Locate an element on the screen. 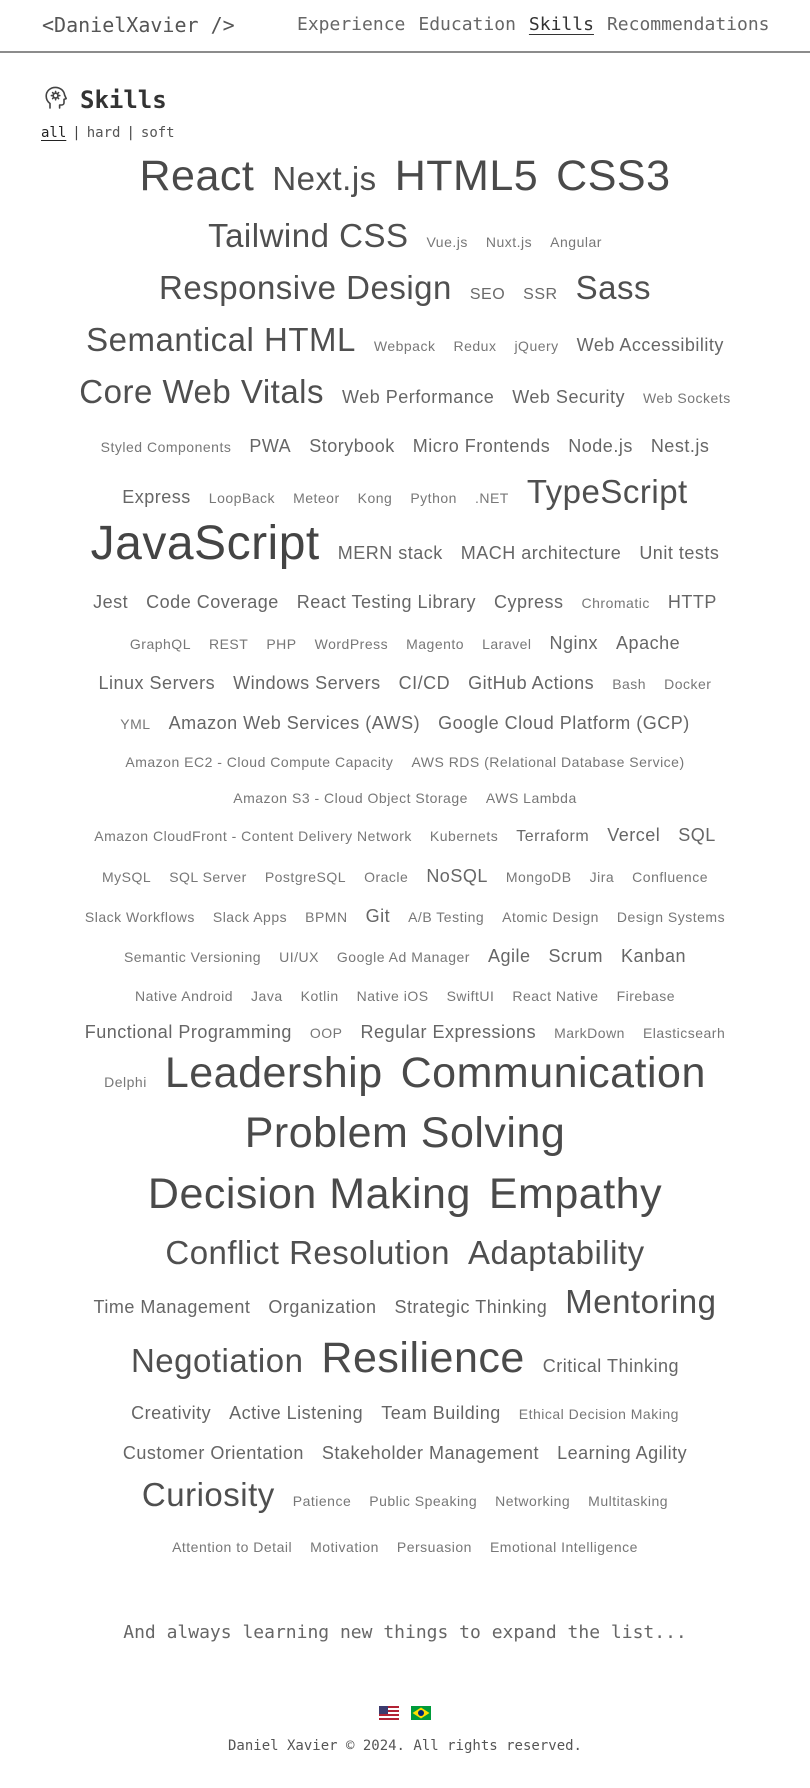 This screenshot has height=1788, width=810. skill-tag: Persuasion is located at coordinates (434, 1547).